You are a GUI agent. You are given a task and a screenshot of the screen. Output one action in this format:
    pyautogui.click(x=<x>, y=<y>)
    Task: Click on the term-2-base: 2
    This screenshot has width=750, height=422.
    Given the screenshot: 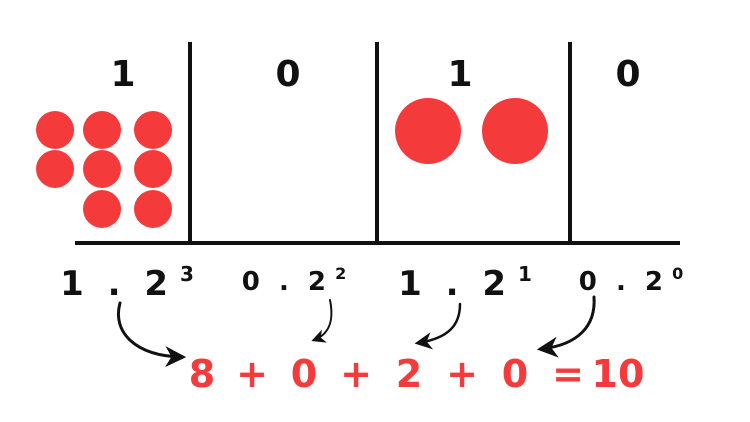 What is the action you would take?
    pyautogui.click(x=317, y=282)
    